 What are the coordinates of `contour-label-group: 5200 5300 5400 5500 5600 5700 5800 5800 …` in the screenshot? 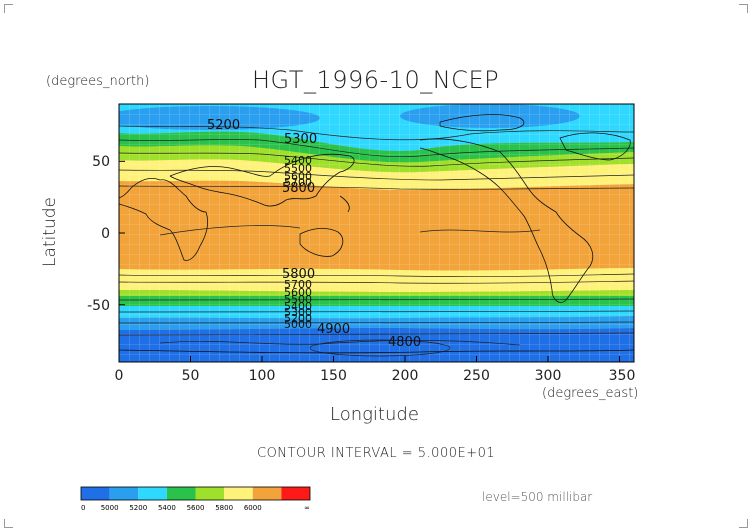 It's located at (314, 234).